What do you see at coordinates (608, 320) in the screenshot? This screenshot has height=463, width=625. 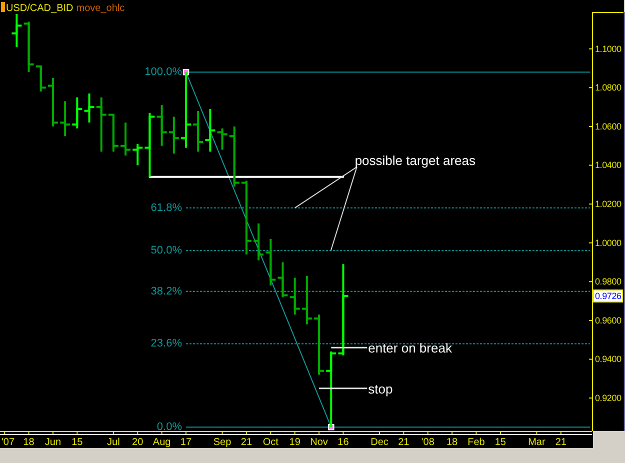 I see `y-tick-label: 0.9600` at bounding box center [608, 320].